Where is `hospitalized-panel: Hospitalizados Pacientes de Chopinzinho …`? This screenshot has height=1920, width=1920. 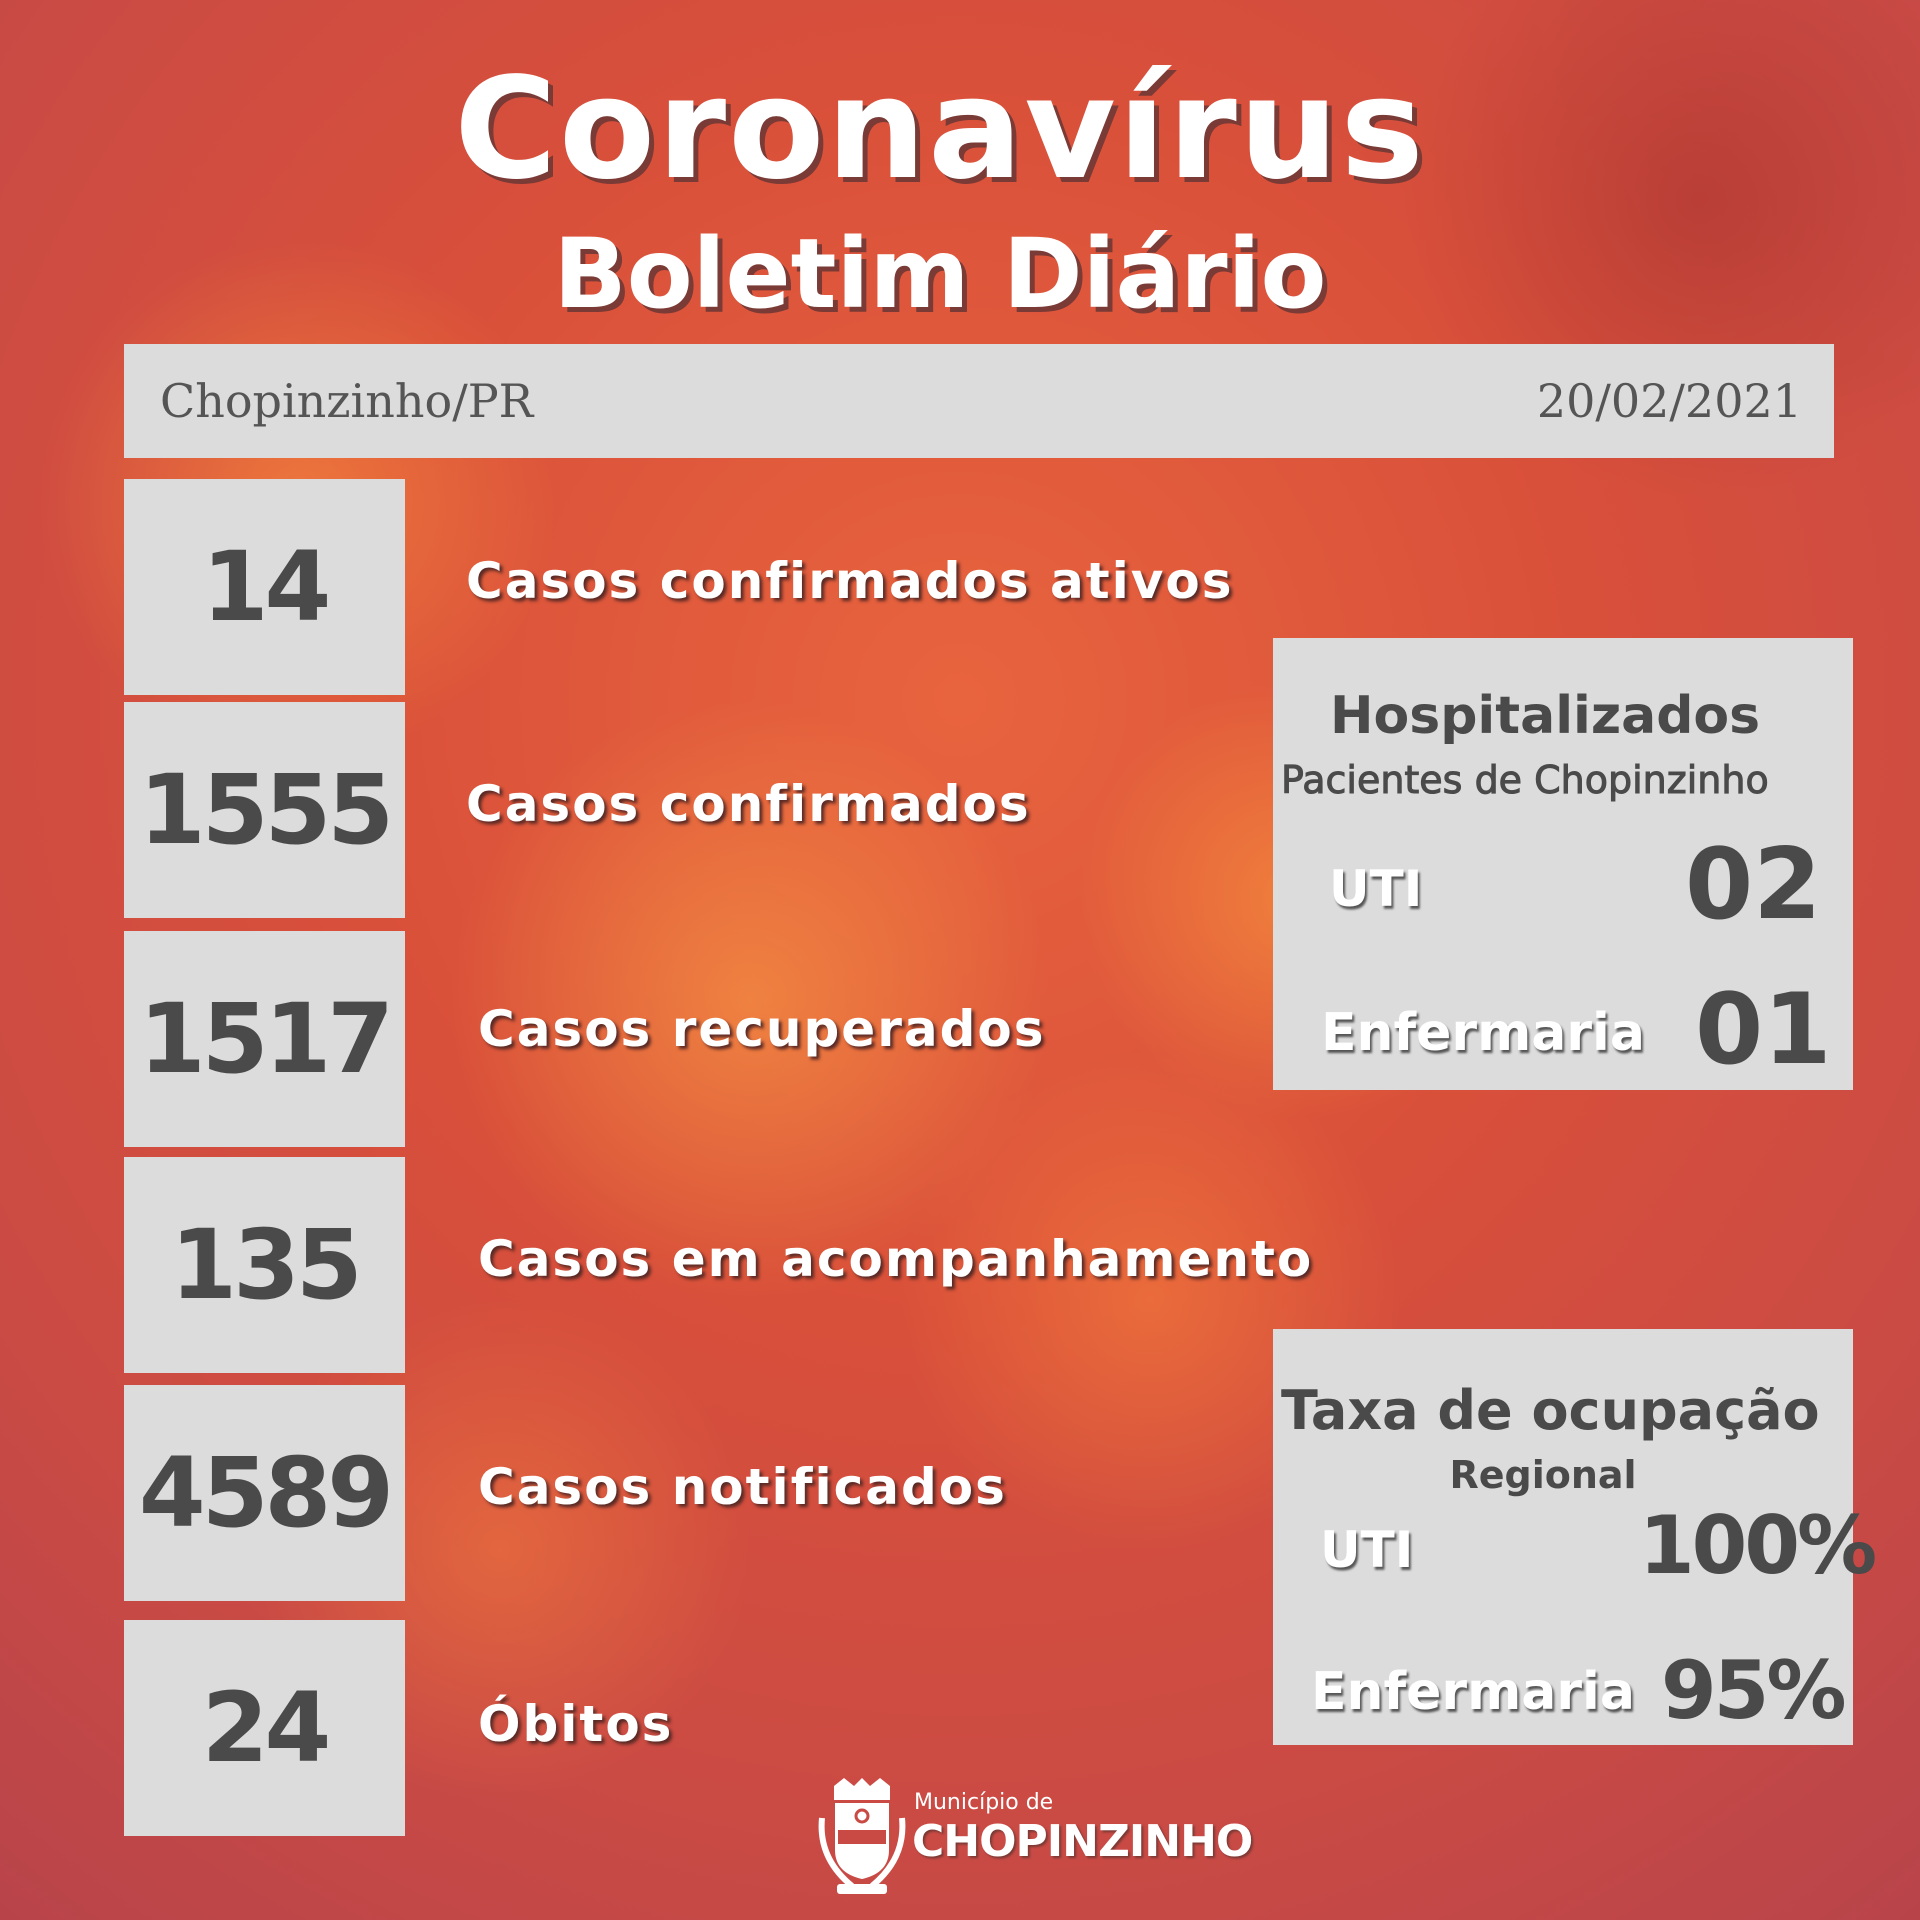 hospitalized-panel: Hospitalizados Pacientes de Chopinzinho … is located at coordinates (1563, 864).